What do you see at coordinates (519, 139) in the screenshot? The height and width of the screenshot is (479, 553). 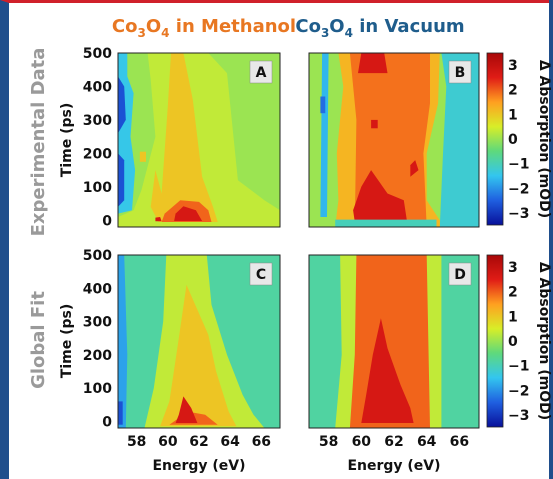 I see `colorbar-top: 3 2 1 0 −1 −2 −3 Δ Absorption (mOD)` at bounding box center [519, 139].